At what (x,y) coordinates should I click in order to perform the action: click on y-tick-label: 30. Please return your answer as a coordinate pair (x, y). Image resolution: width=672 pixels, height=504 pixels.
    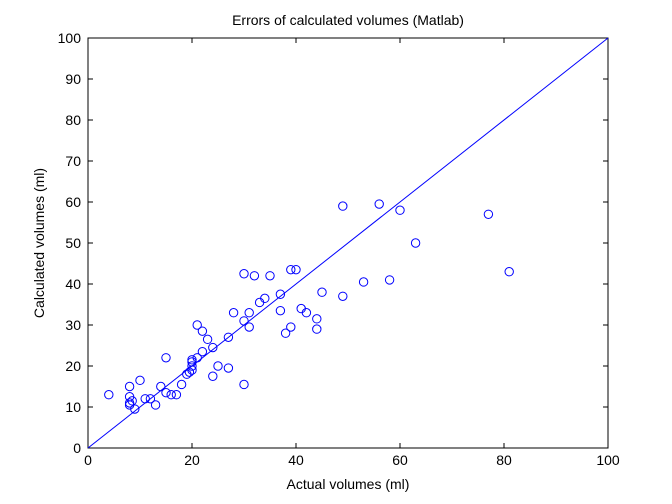
    Looking at the image, I should click on (73, 325).